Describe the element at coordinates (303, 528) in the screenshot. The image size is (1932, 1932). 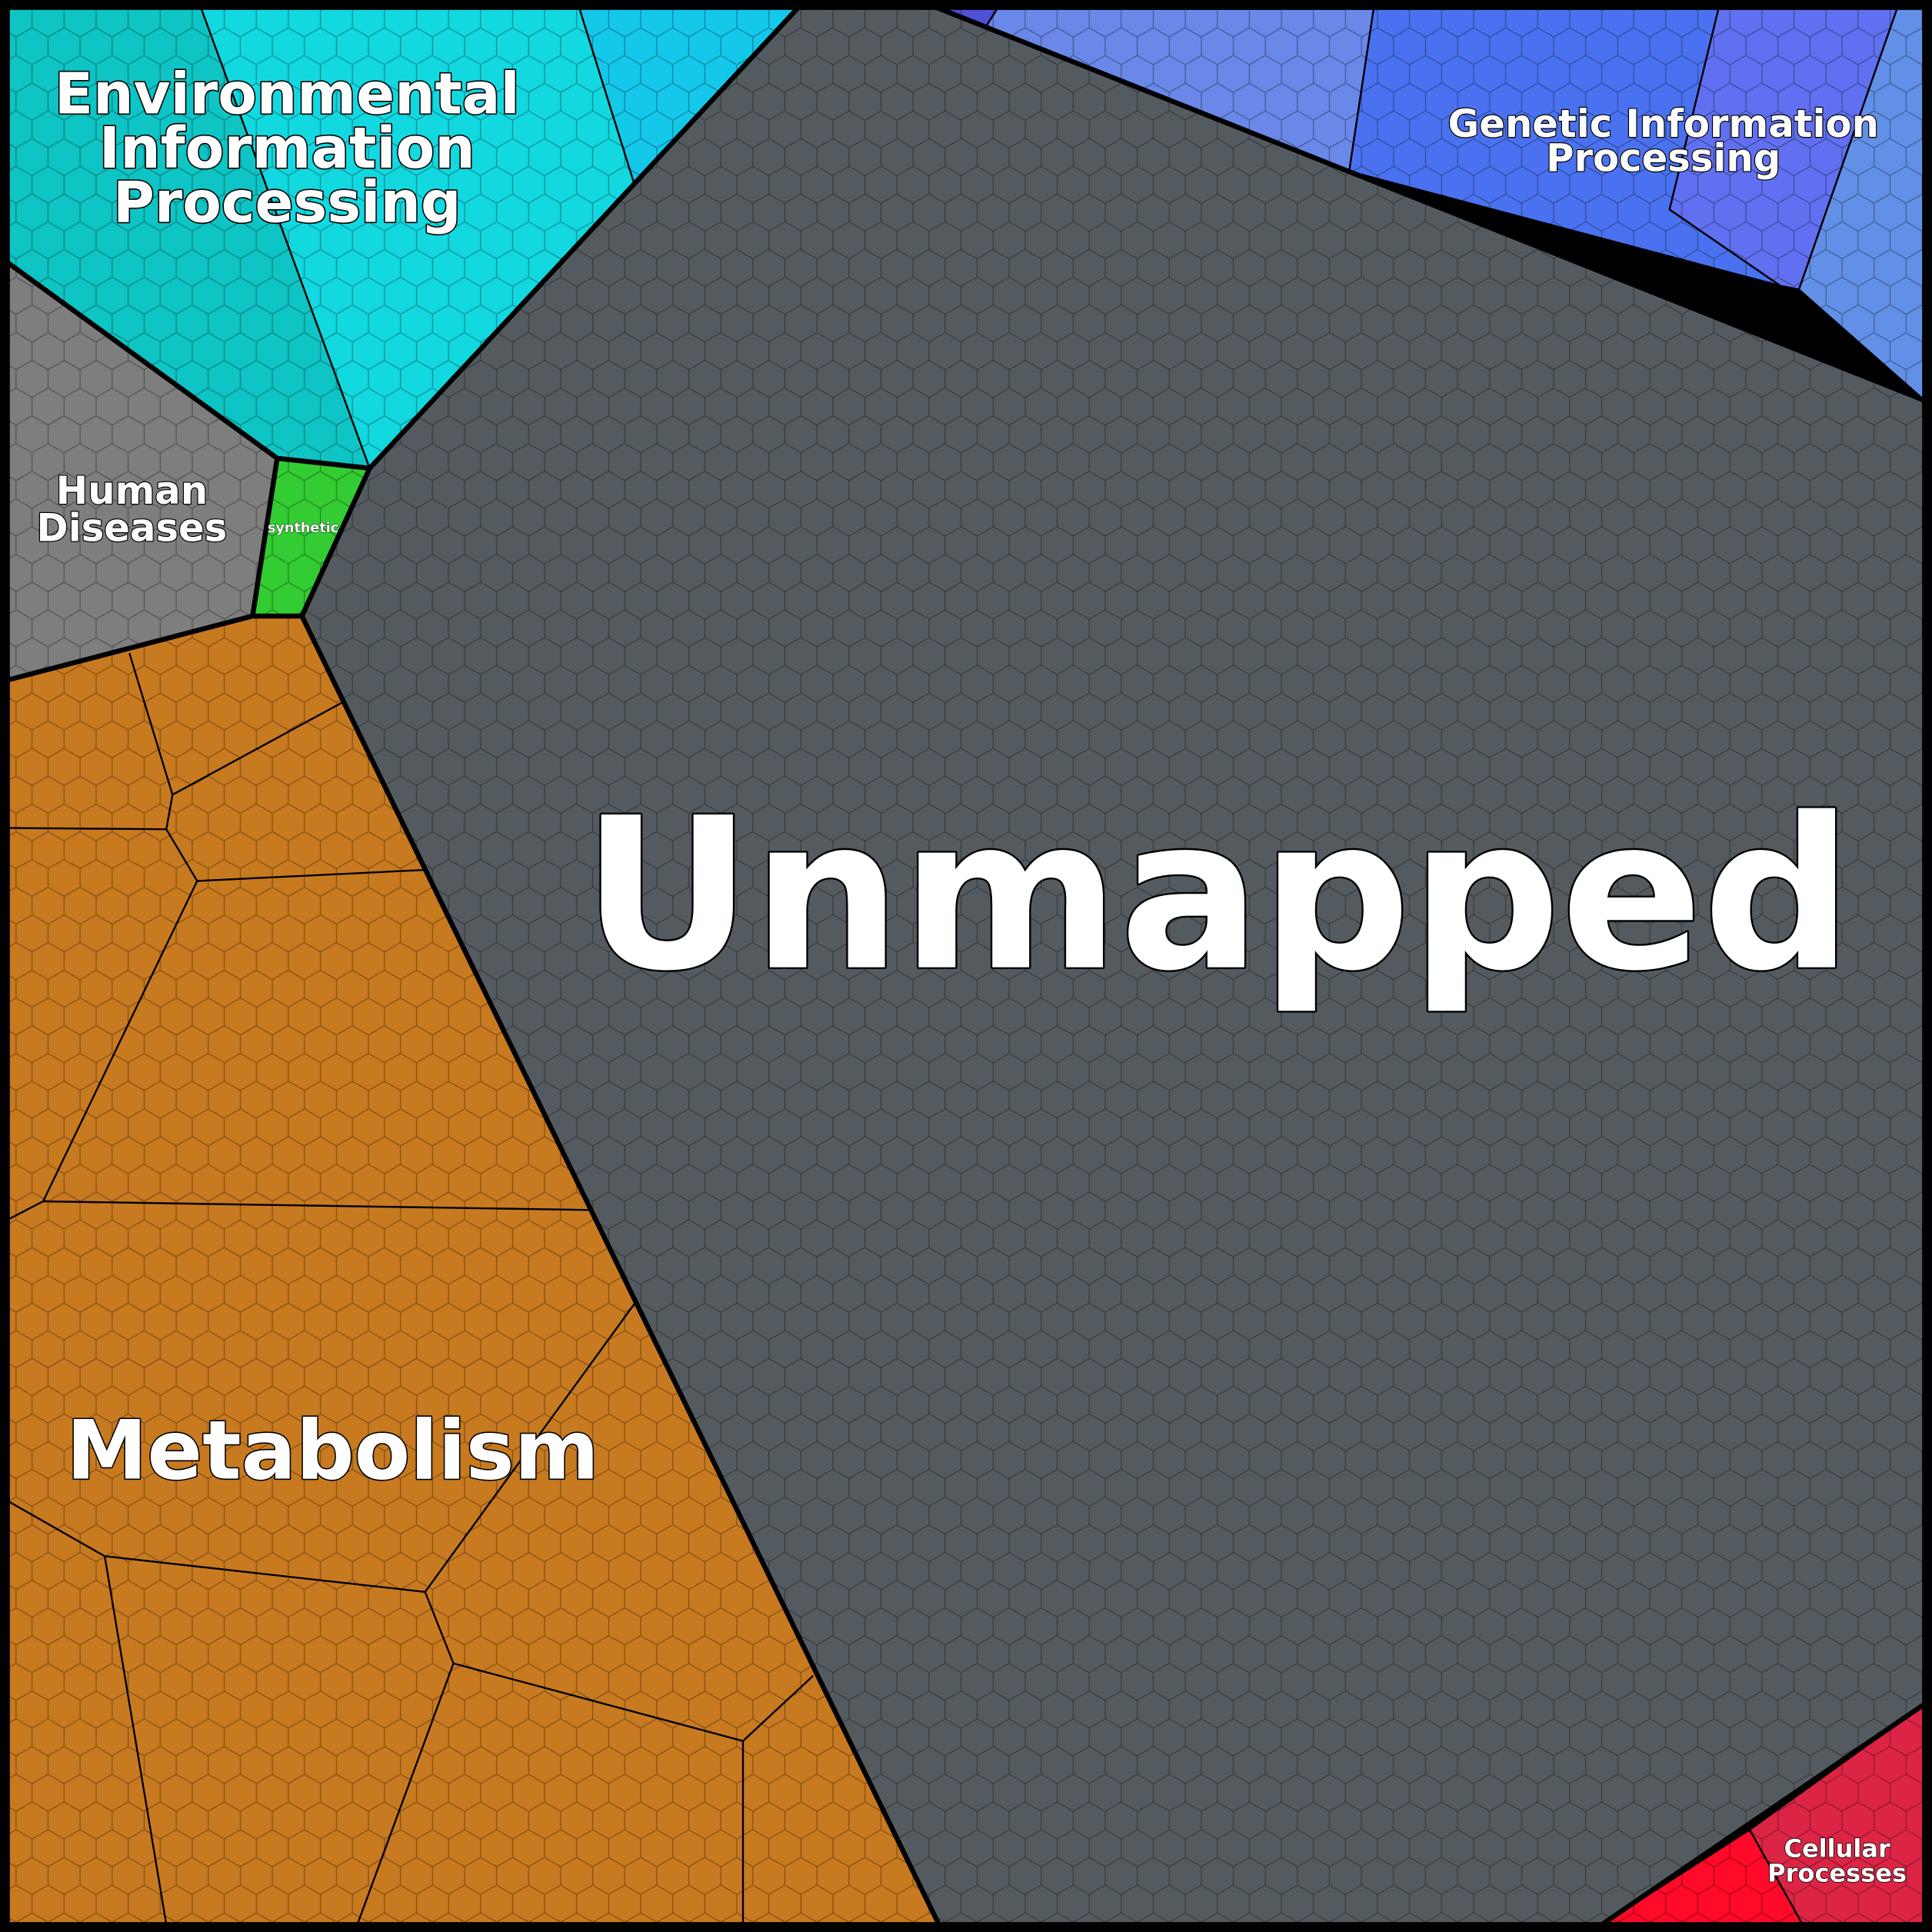
I see `label-synthetic: synthetic` at that location.